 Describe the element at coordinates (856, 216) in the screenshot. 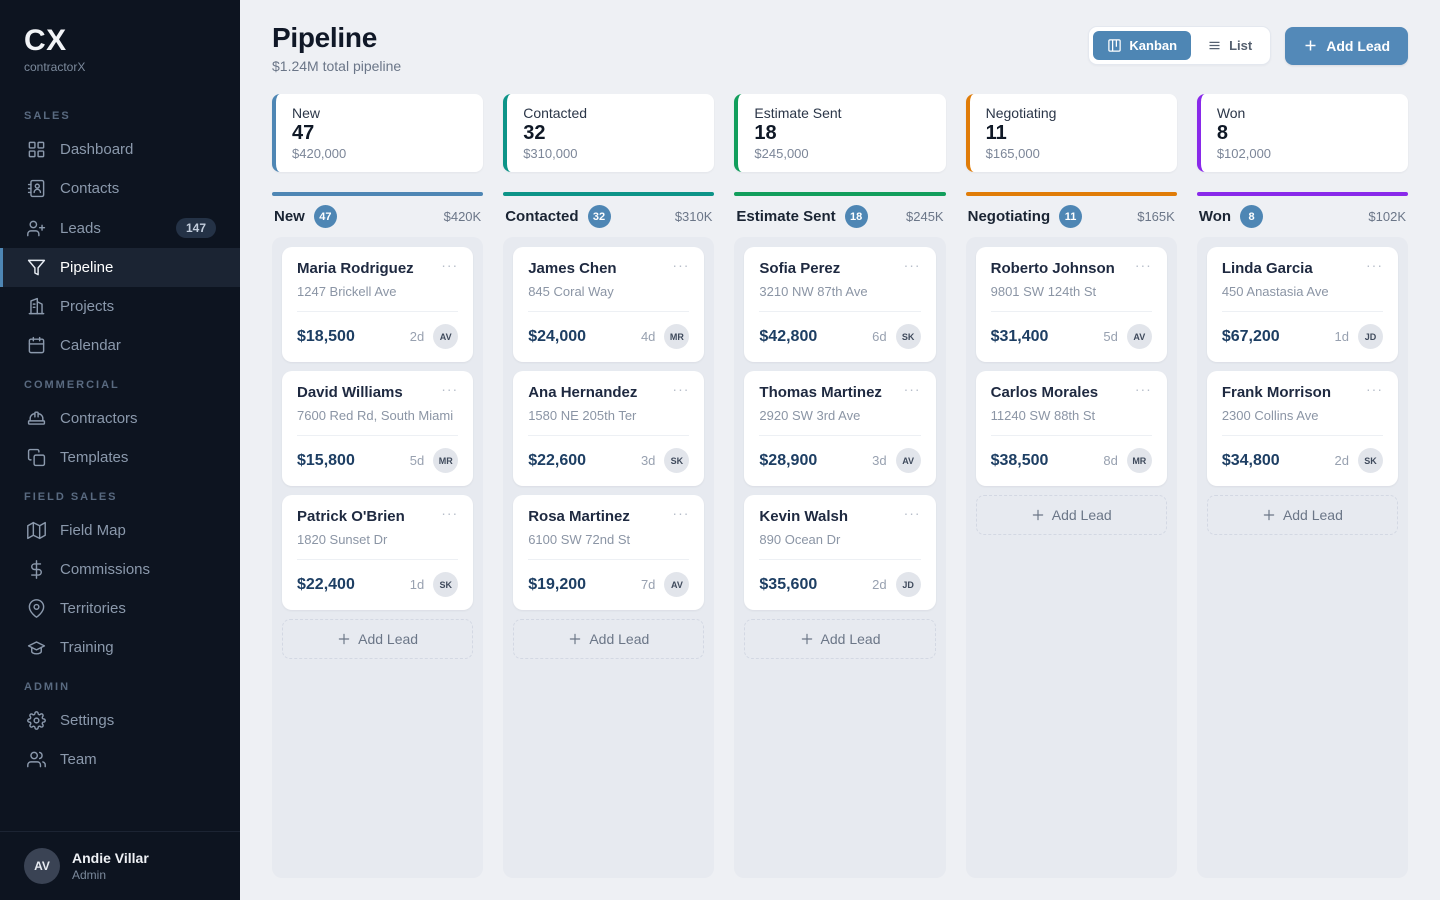

I see `column-count-badge: 18` at that location.